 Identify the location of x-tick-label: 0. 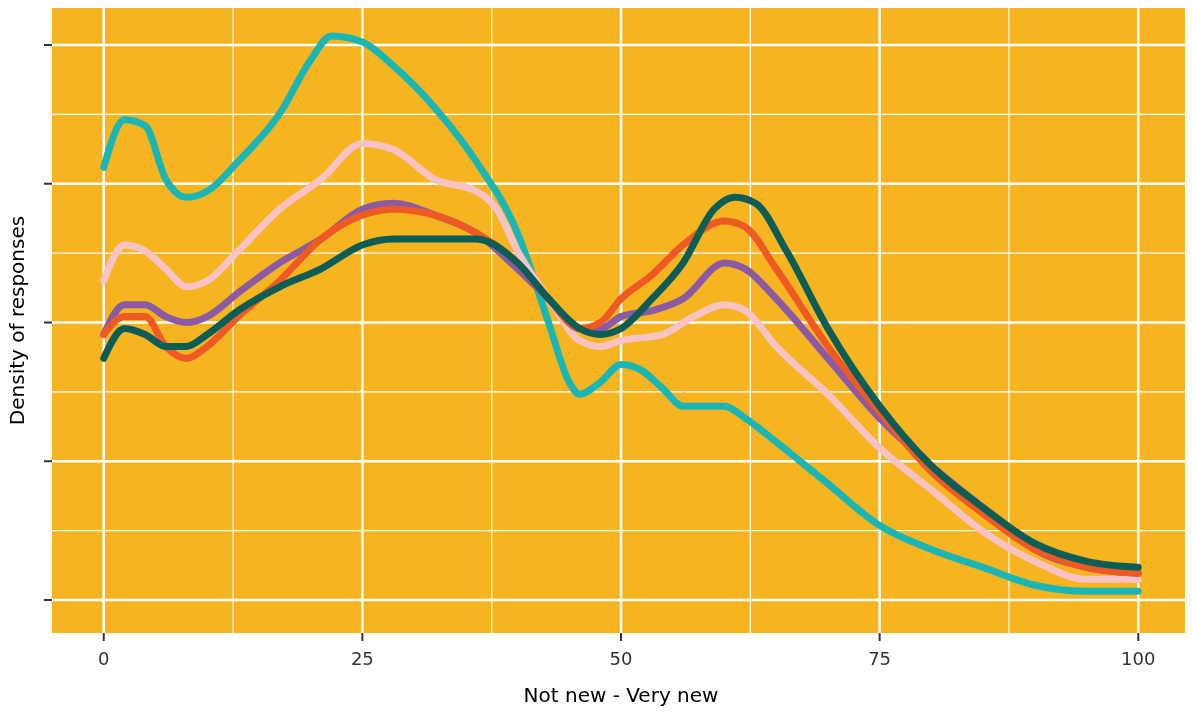
(104, 658).